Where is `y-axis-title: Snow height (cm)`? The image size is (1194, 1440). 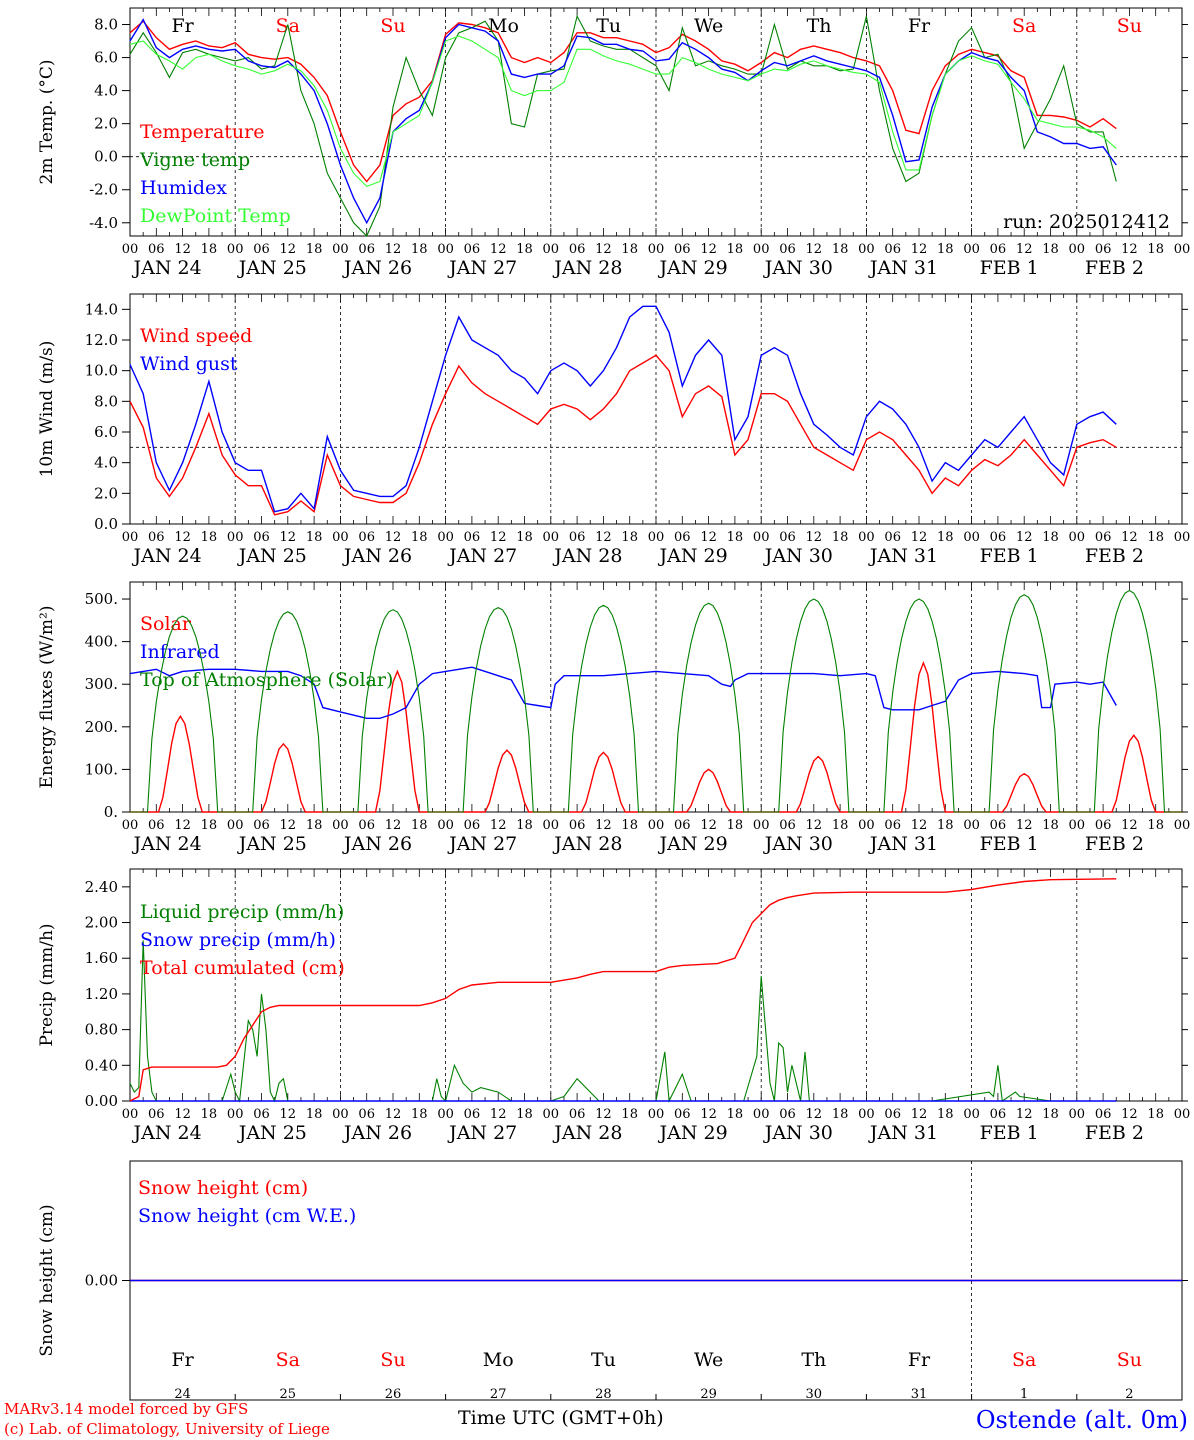 y-axis-title: Snow height (cm) is located at coordinates (47, 1280).